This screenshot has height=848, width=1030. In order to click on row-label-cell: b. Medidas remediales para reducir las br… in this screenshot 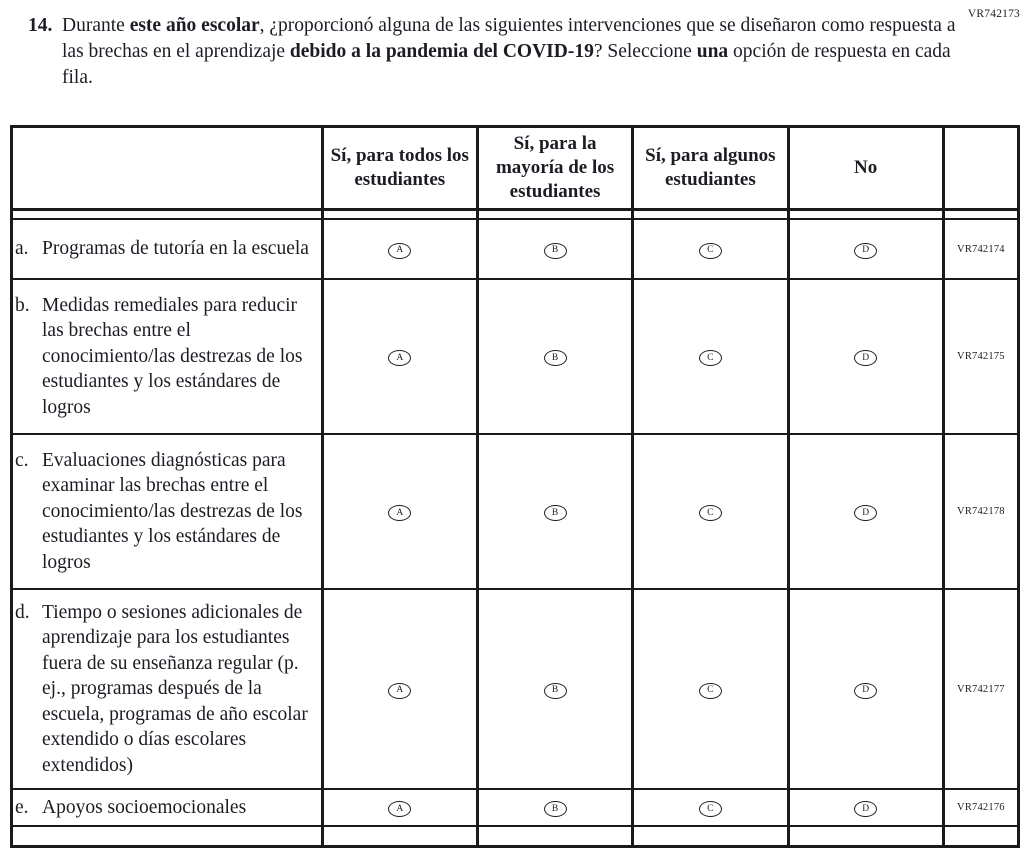, I will do `click(167, 356)`.